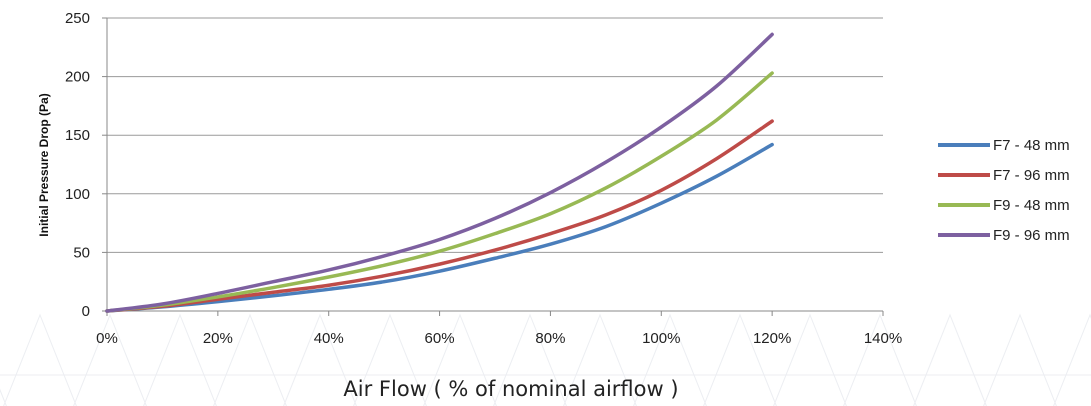  Describe the element at coordinates (661, 338) in the screenshot. I see `x-tick-label: 100%` at that location.